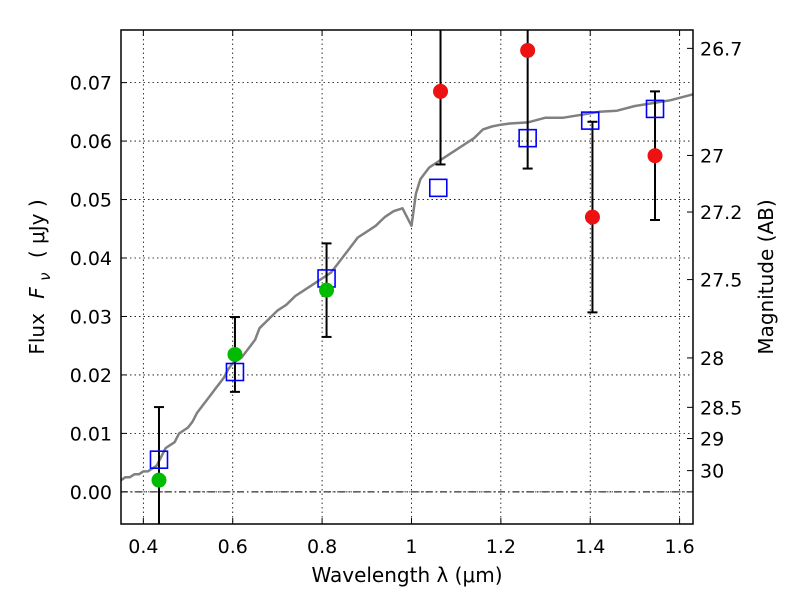 This screenshot has height=600, width=800. Describe the element at coordinates (411, 547) in the screenshot. I see `x-tick-label: 1` at that location.